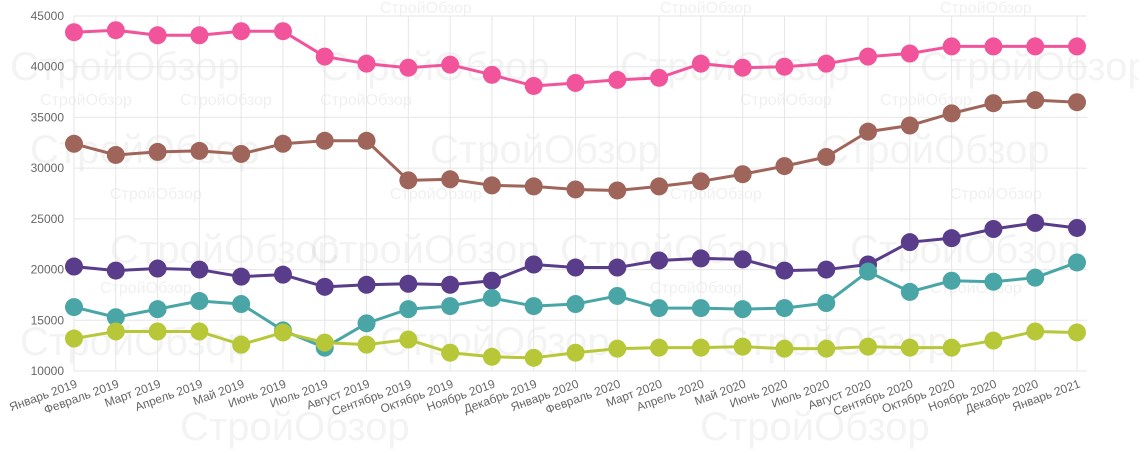  Describe the element at coordinates (48, 16) in the screenshot. I see `y-tick-label: 45000` at that location.